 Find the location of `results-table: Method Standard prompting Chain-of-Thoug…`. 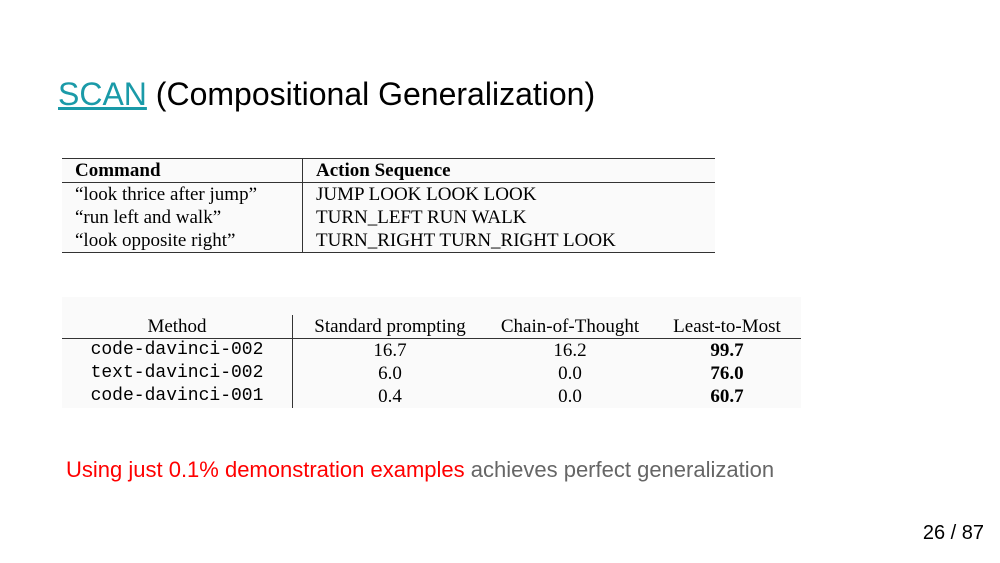

results-table: Method Standard prompting Chain-of-Thoug… is located at coordinates (431, 361).